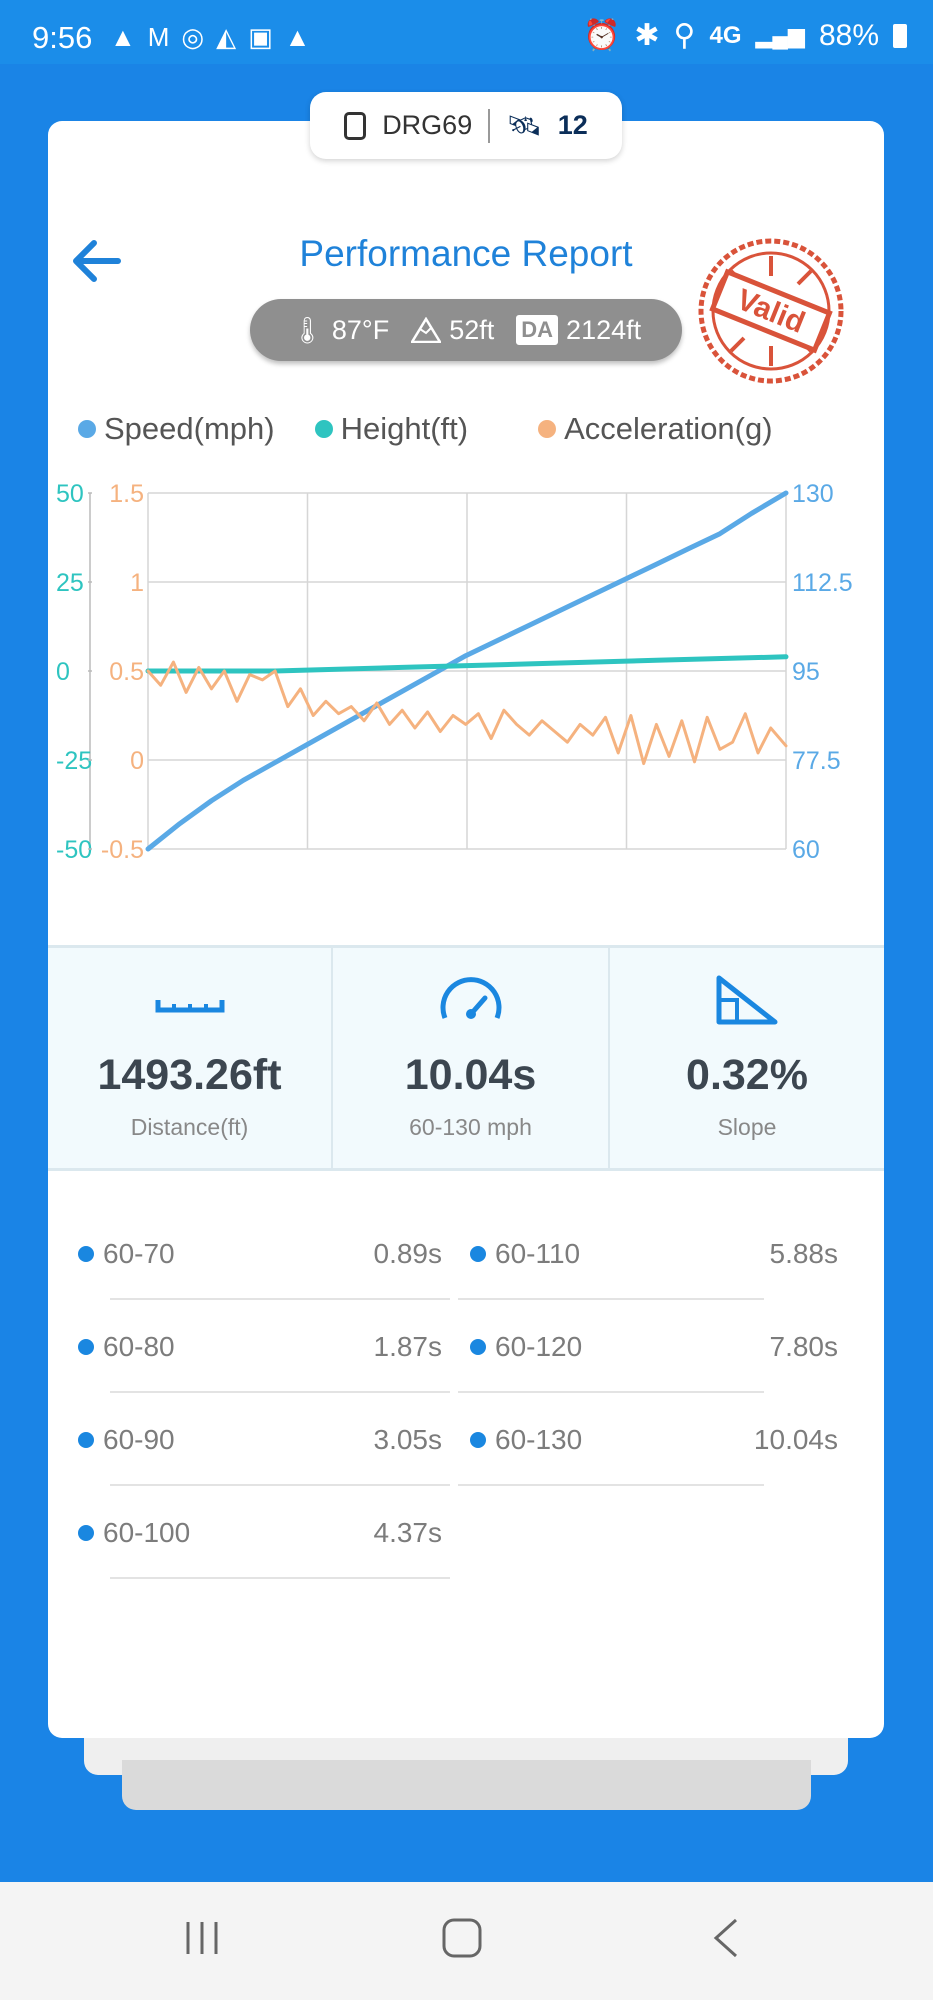 This screenshot has width=933, height=2000. Describe the element at coordinates (226, 37) in the screenshot. I see `photos-icon: ◭` at that location.